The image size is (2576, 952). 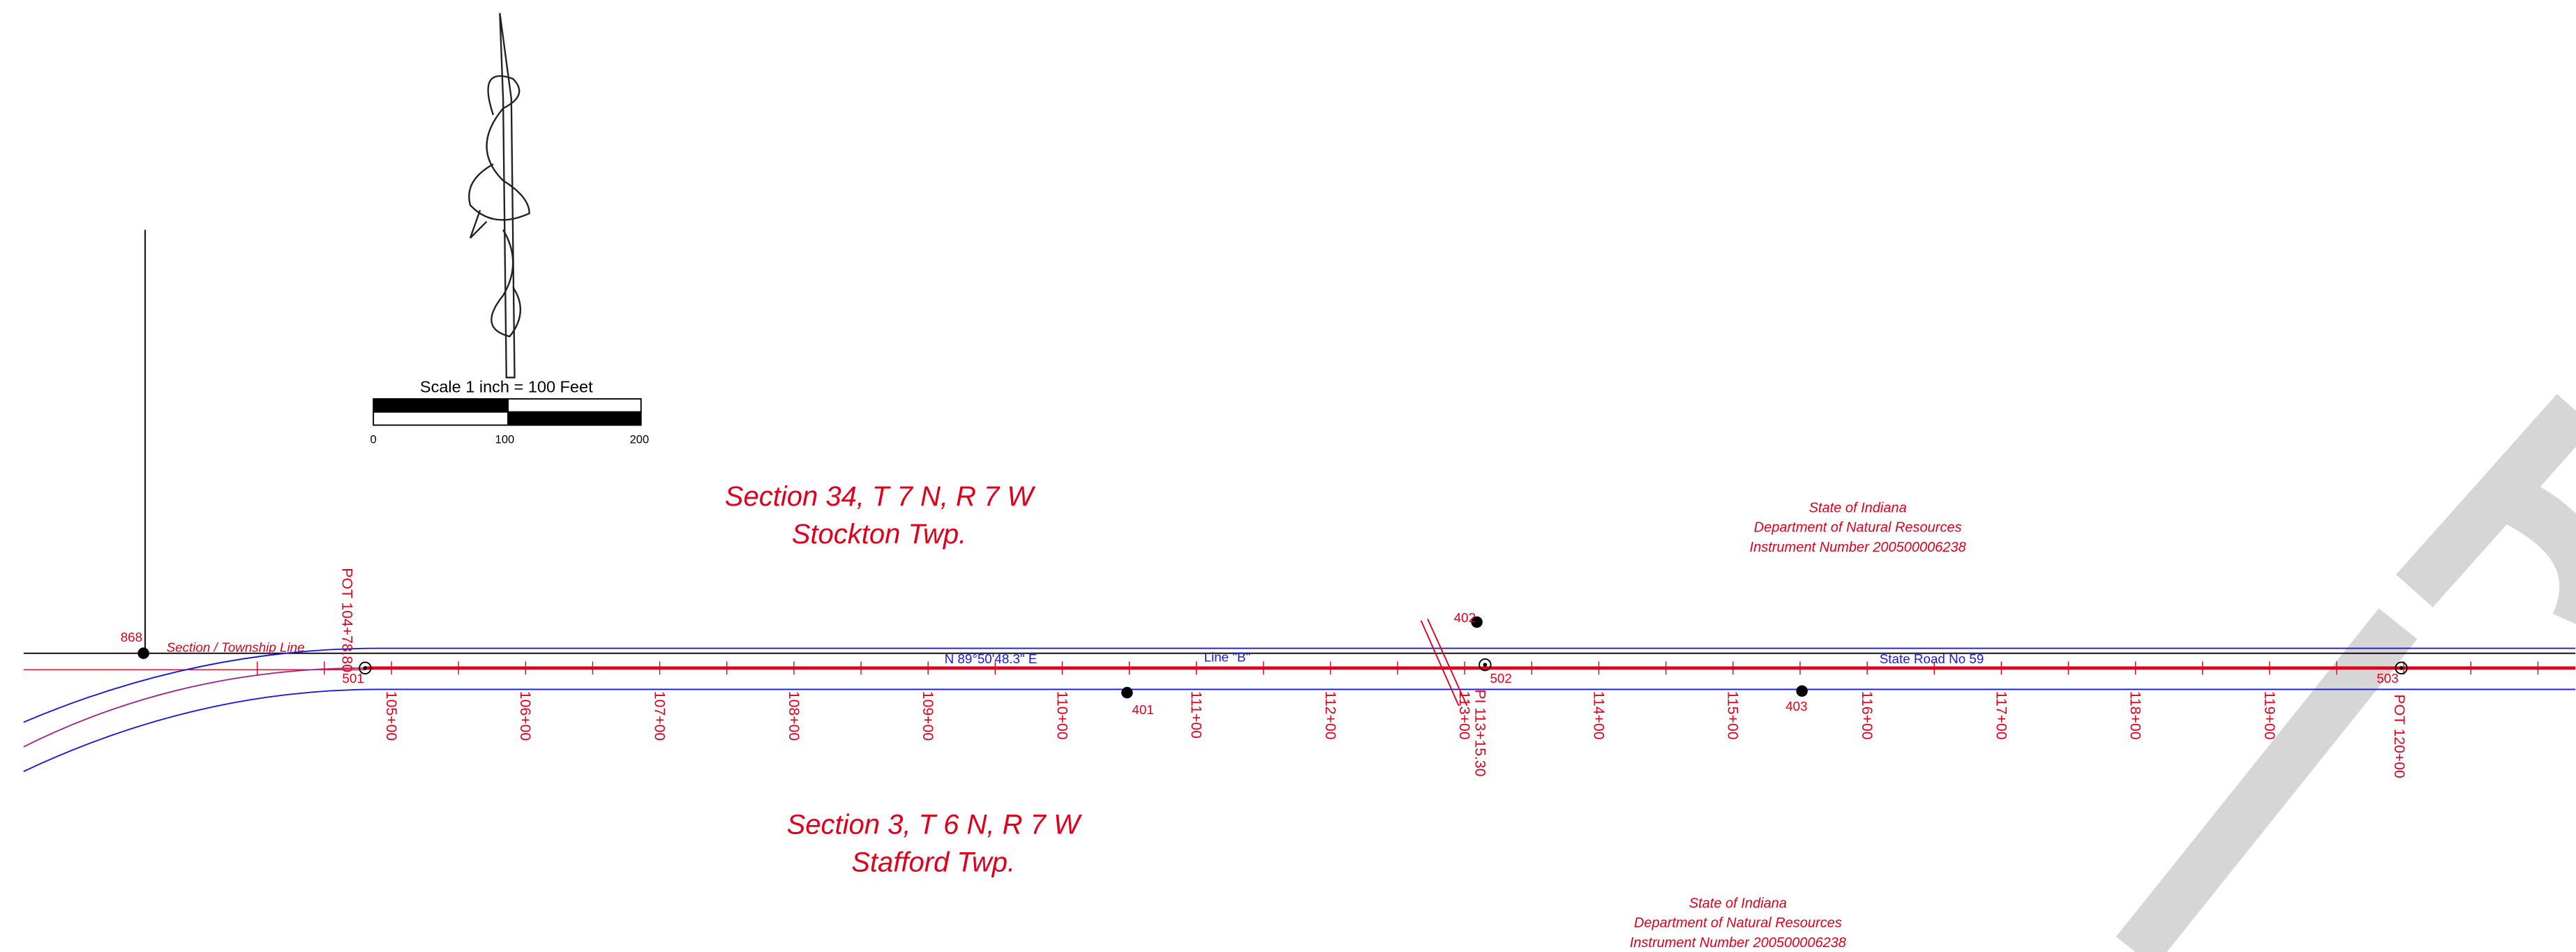 I want to click on township-label: Stafford Twp., so click(x=933, y=862).